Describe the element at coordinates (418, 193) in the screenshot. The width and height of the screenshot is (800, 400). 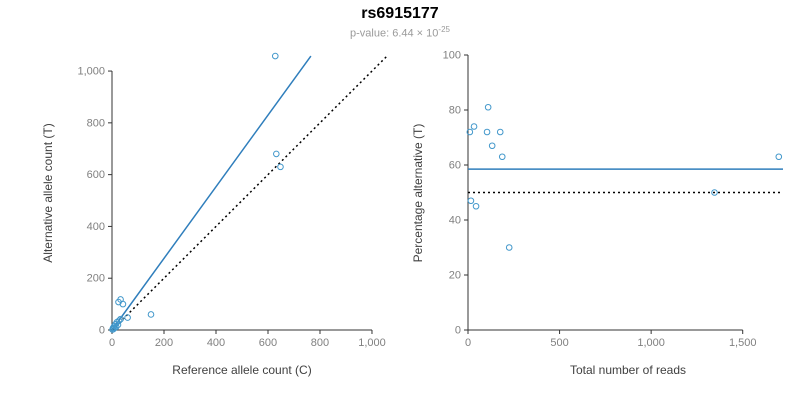
I see `right-chart-y-axis-label: Percentage alternative (T)` at that location.